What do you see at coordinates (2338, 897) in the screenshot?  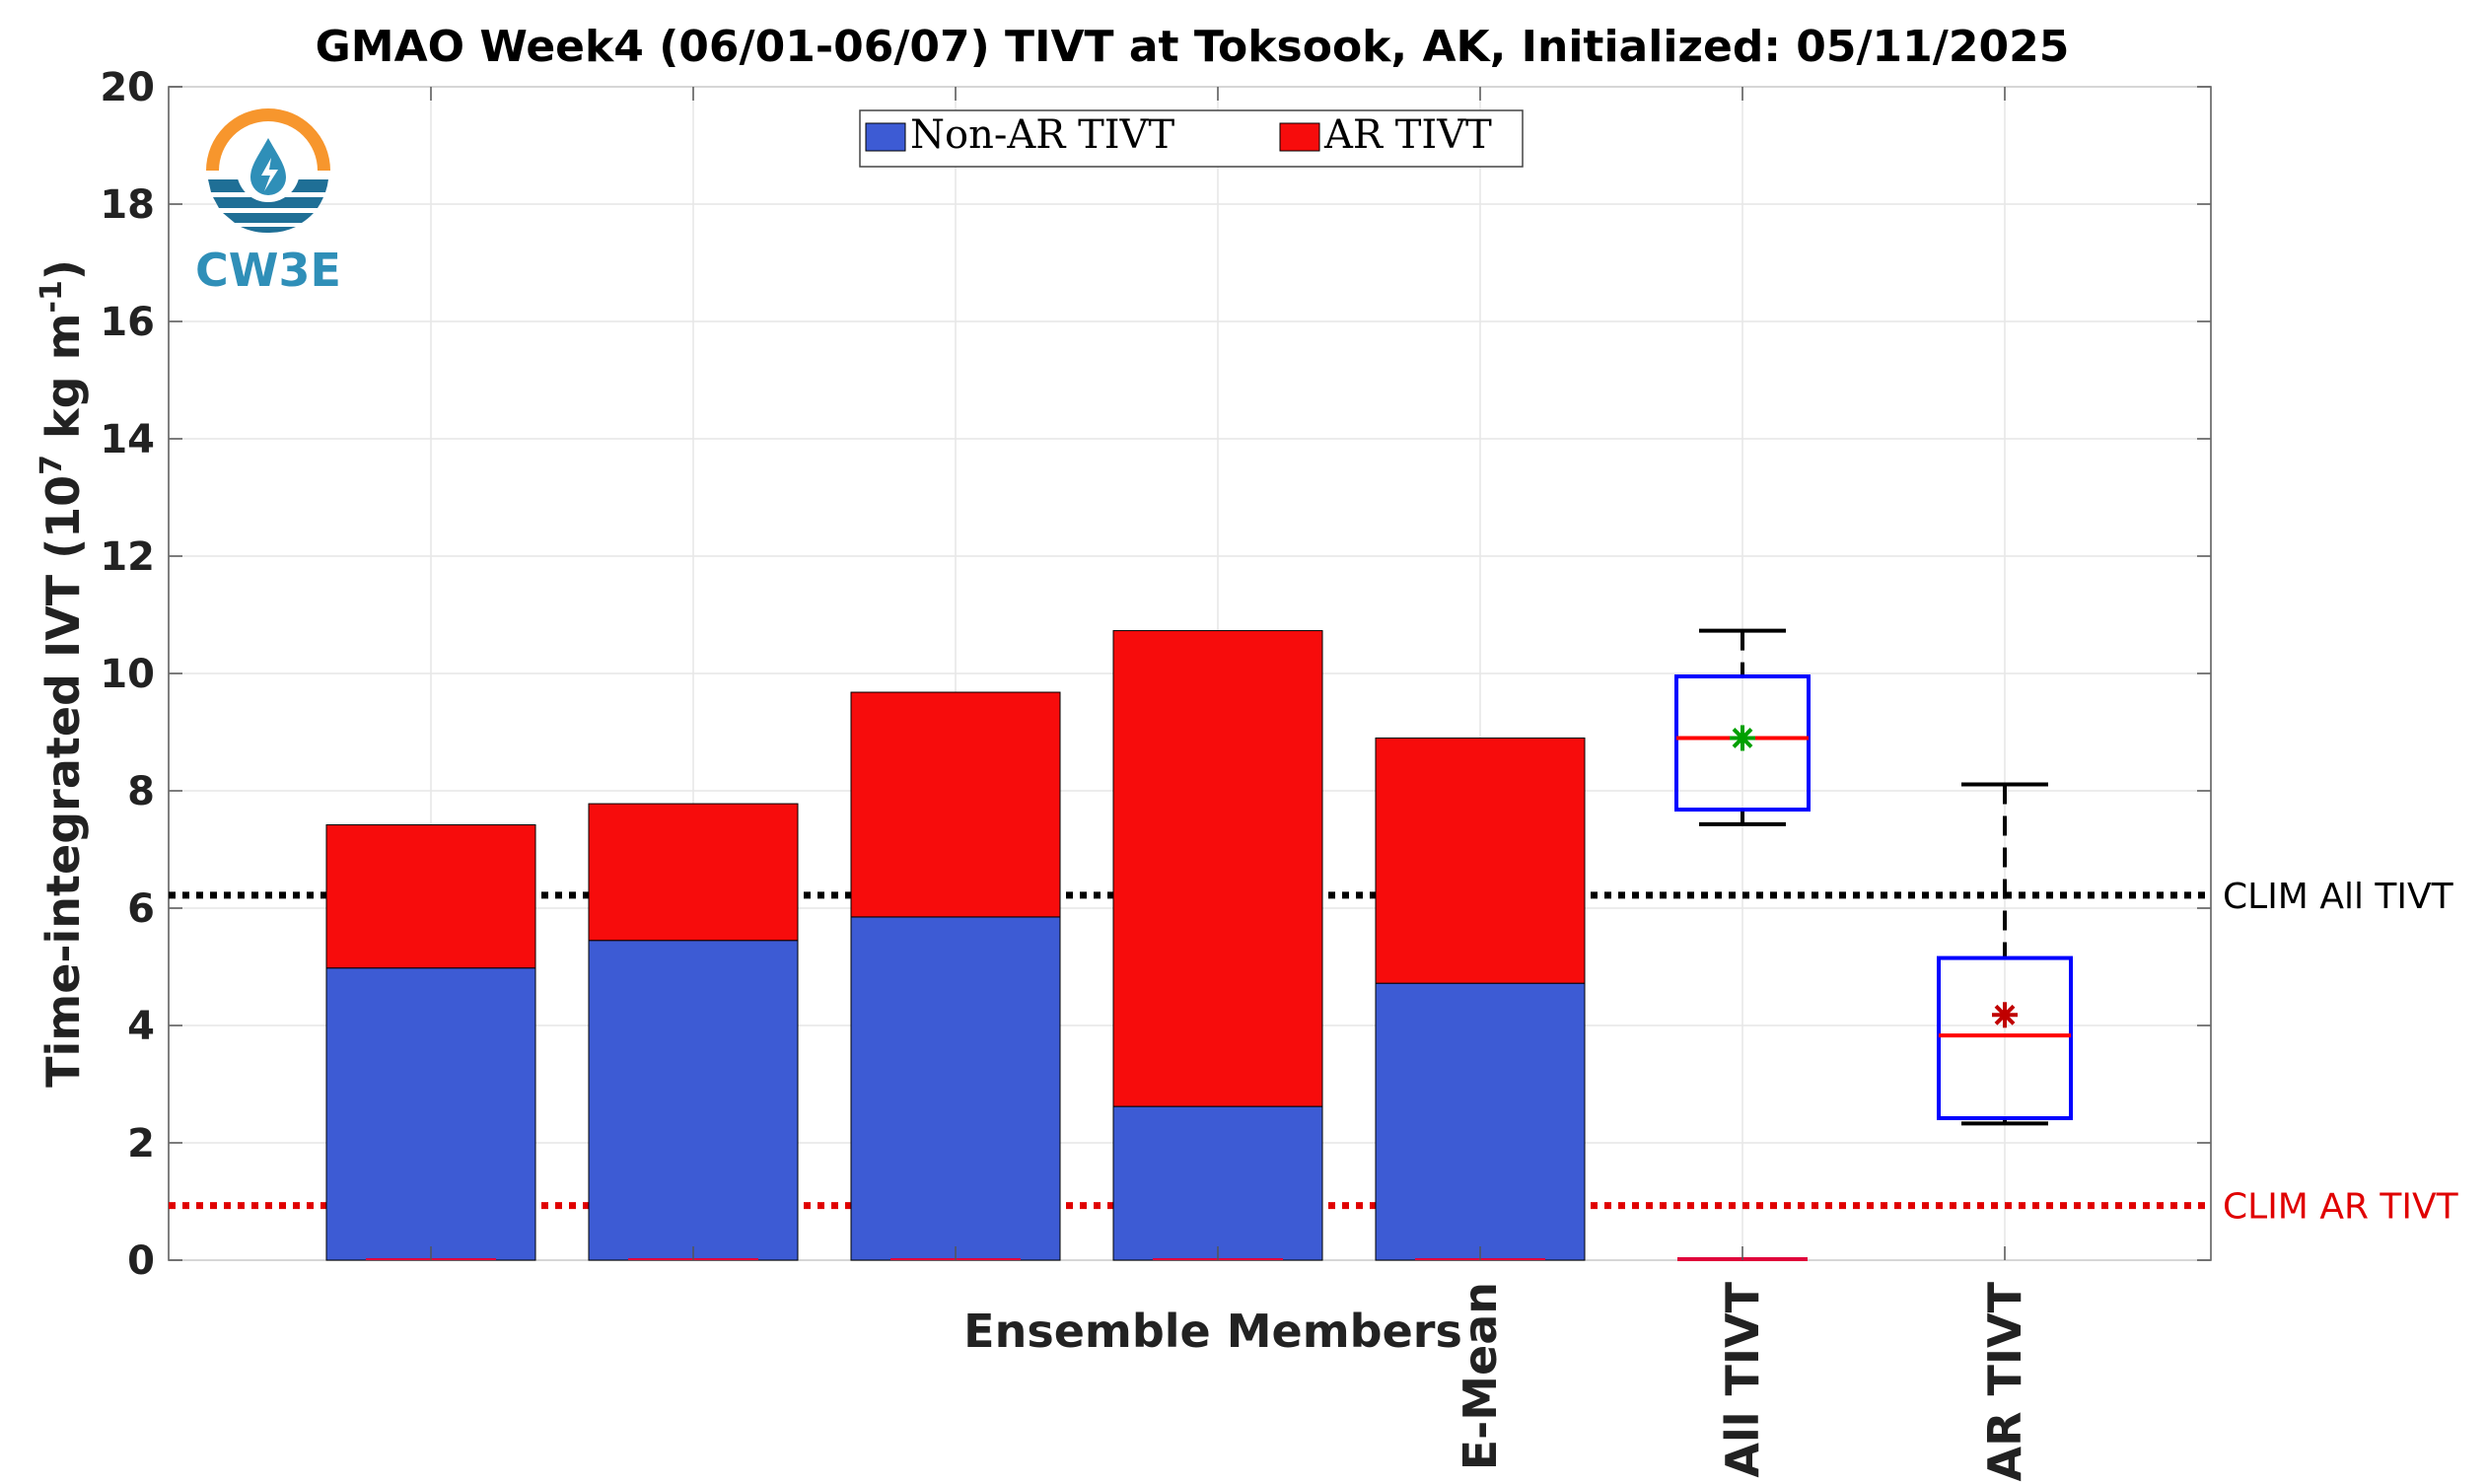 I see `reference-line-label: CLIM All TIVT` at bounding box center [2338, 897].